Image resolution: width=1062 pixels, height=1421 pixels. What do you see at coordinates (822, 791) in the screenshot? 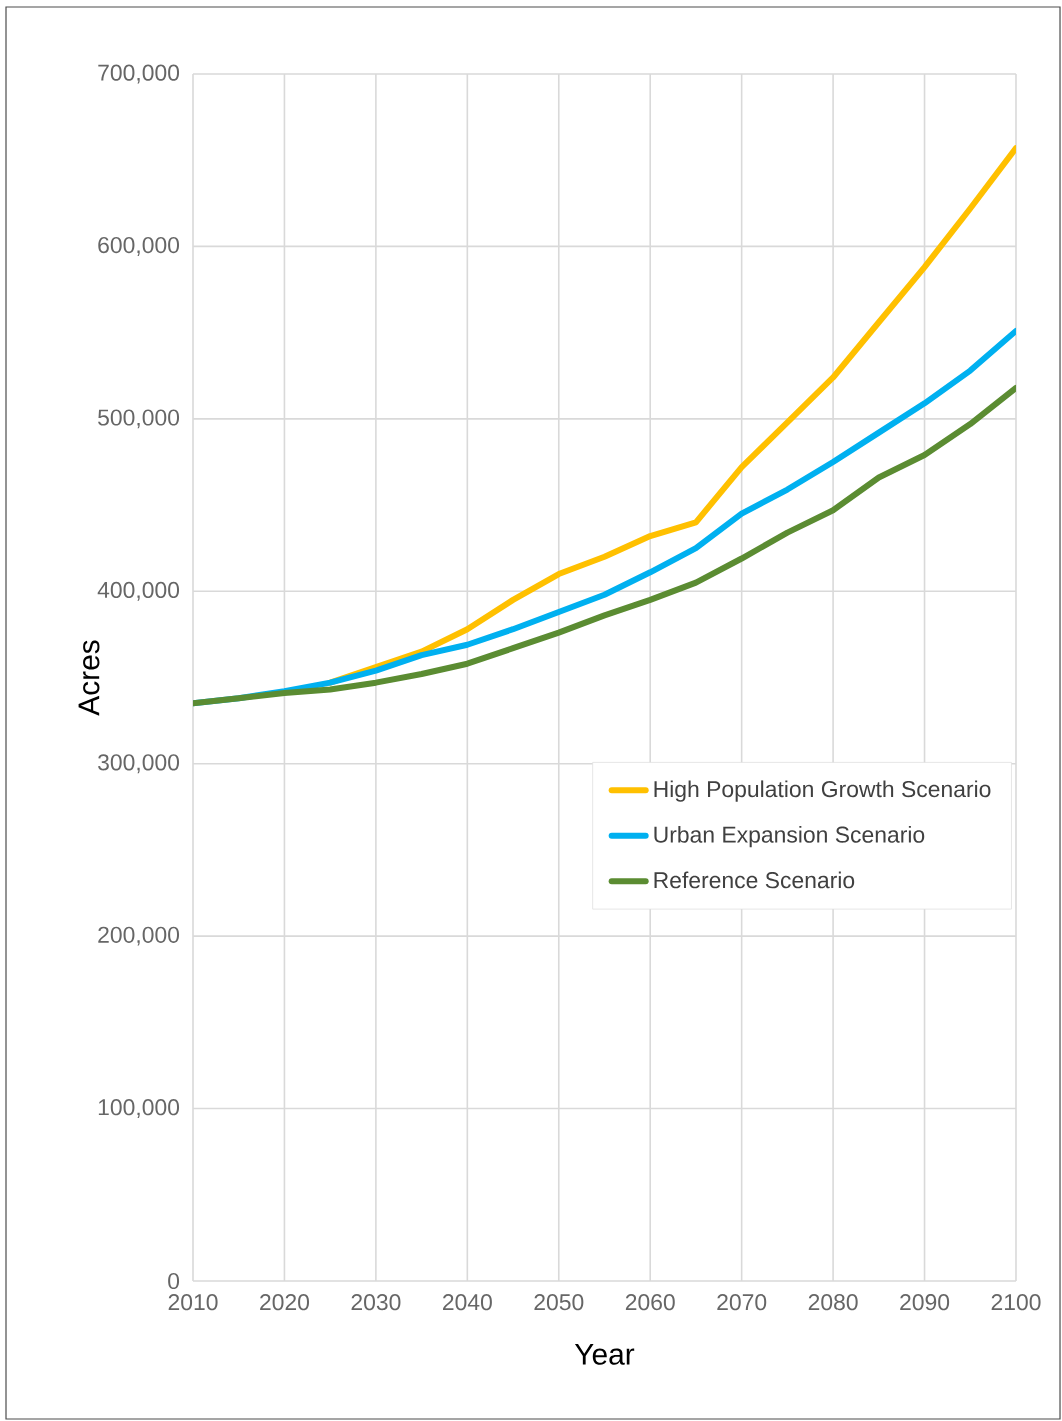
I see `legend-label: High Population Growth Scenario` at bounding box center [822, 791].